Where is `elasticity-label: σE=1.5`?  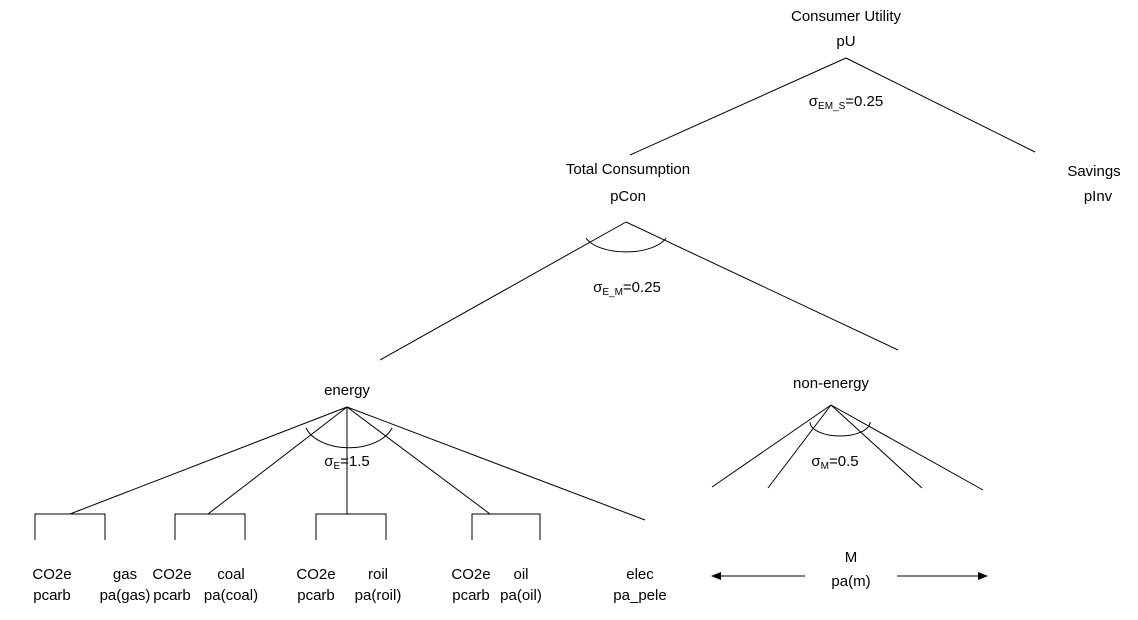
elasticity-label: σE=1.5 is located at coordinates (347, 462).